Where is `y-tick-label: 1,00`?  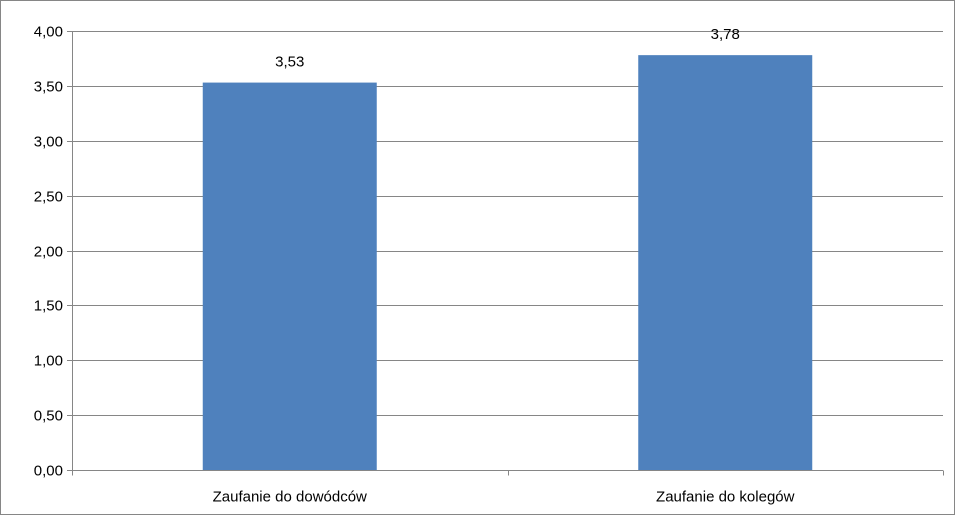 y-tick-label: 1,00 is located at coordinates (48, 361).